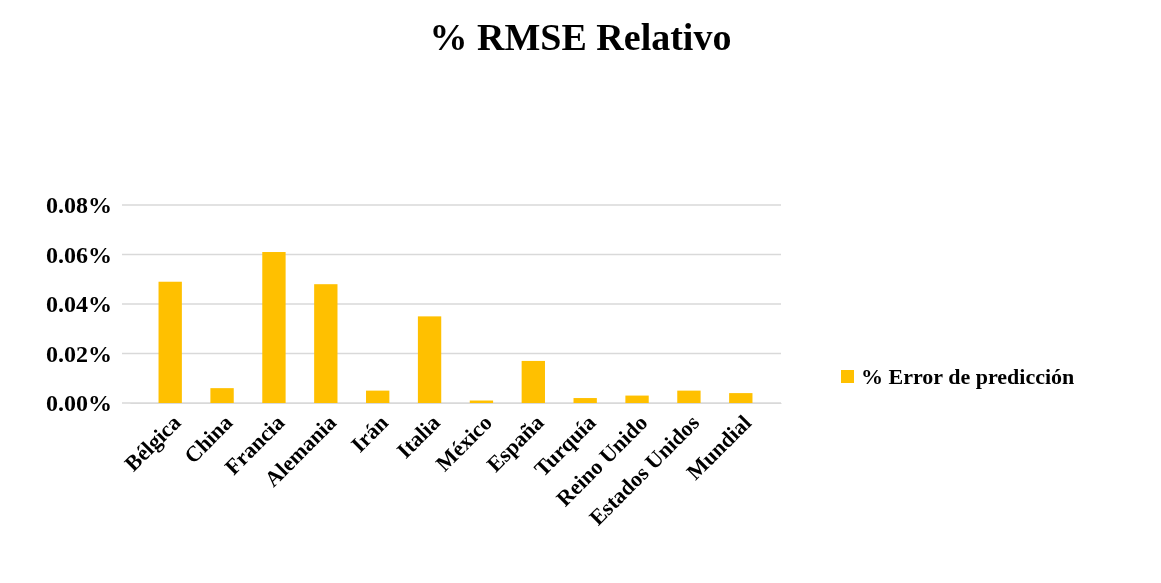  What do you see at coordinates (79, 353) in the screenshot?
I see `y-tick-label: 0.02%` at bounding box center [79, 353].